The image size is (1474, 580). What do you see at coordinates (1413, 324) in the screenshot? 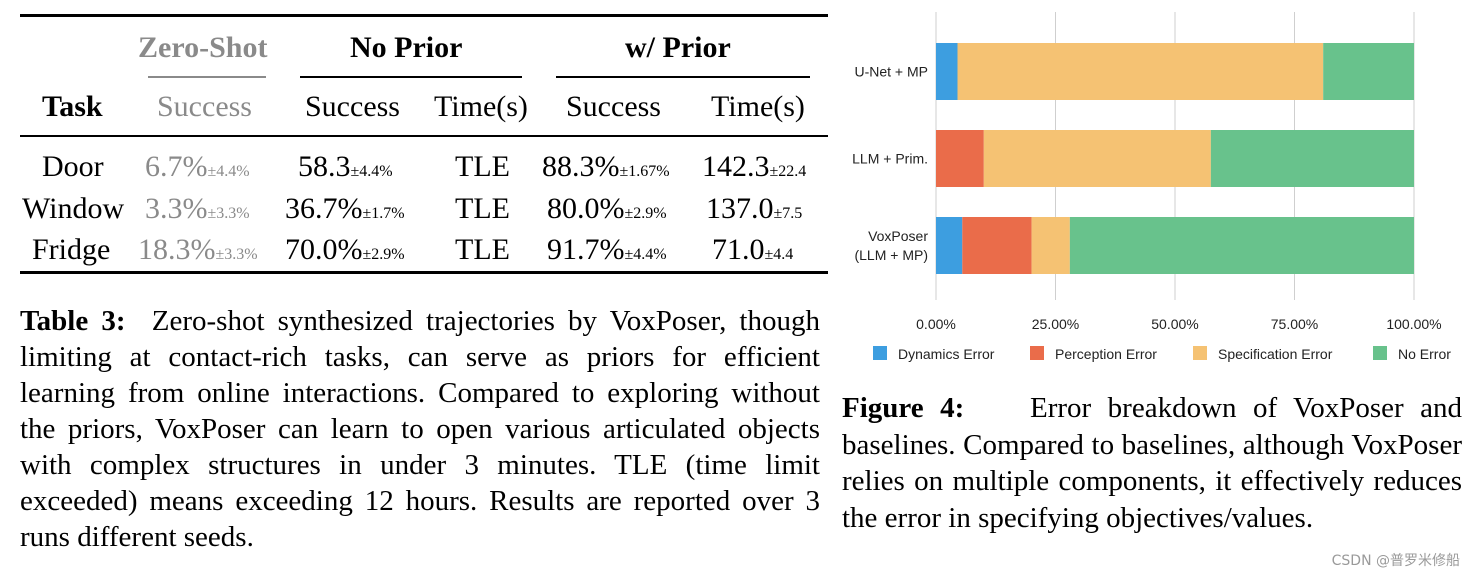
I see `x-tick-label: 100.00%` at bounding box center [1413, 324].